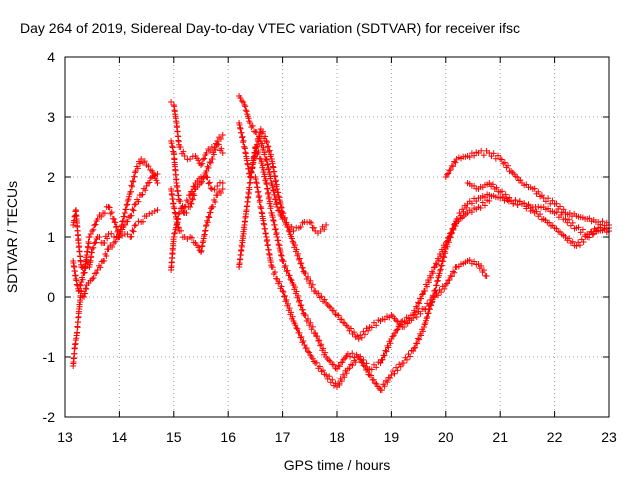  Describe the element at coordinates (49, 417) in the screenshot. I see `y-tick-label: -2` at that location.